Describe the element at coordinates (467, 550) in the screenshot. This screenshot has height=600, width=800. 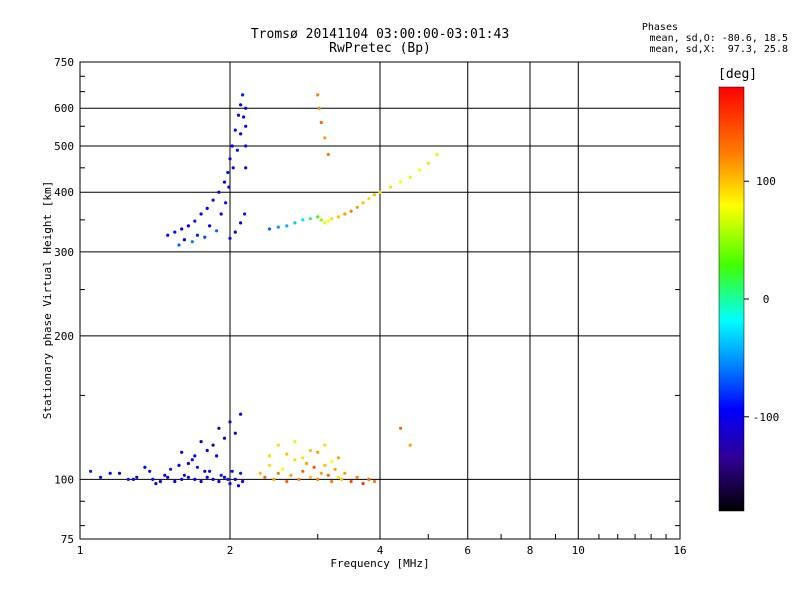
I see `x-tick-label: 6` at that location.